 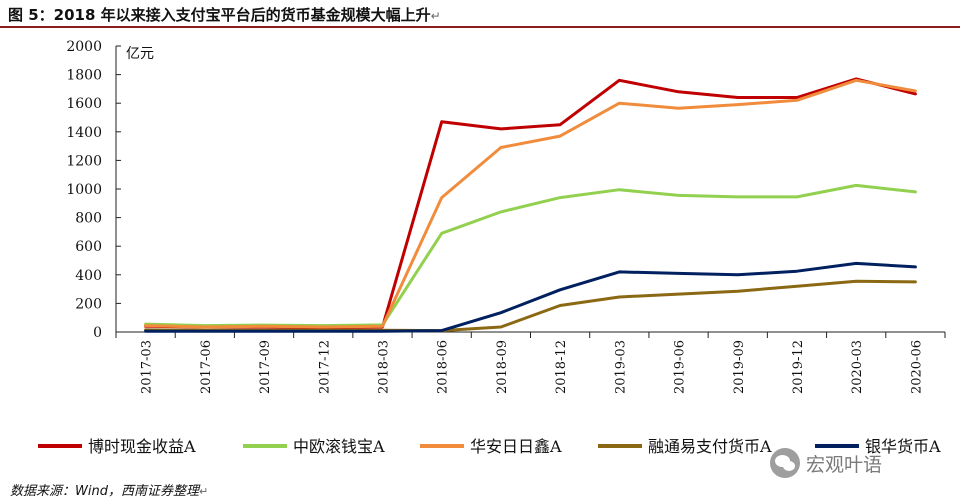 What do you see at coordinates (84, 76) in the screenshot?
I see `y-tick-label: 1800` at bounding box center [84, 76].